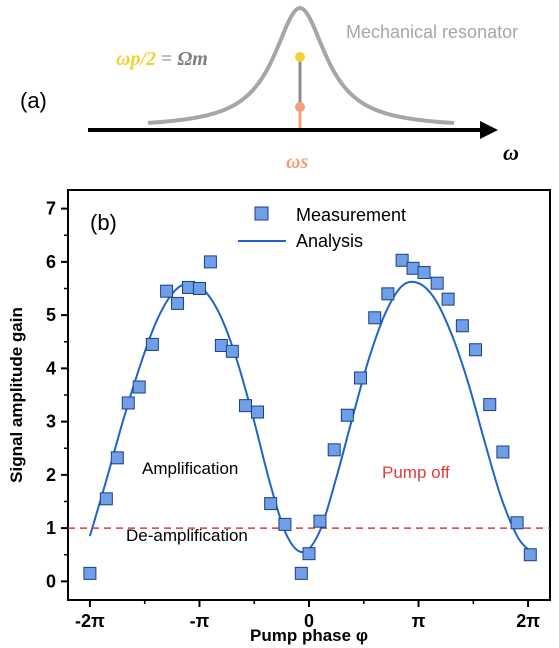  Describe the element at coordinates (489, 130) in the screenshot. I see `frequency-axis-arrowhead` at that location.